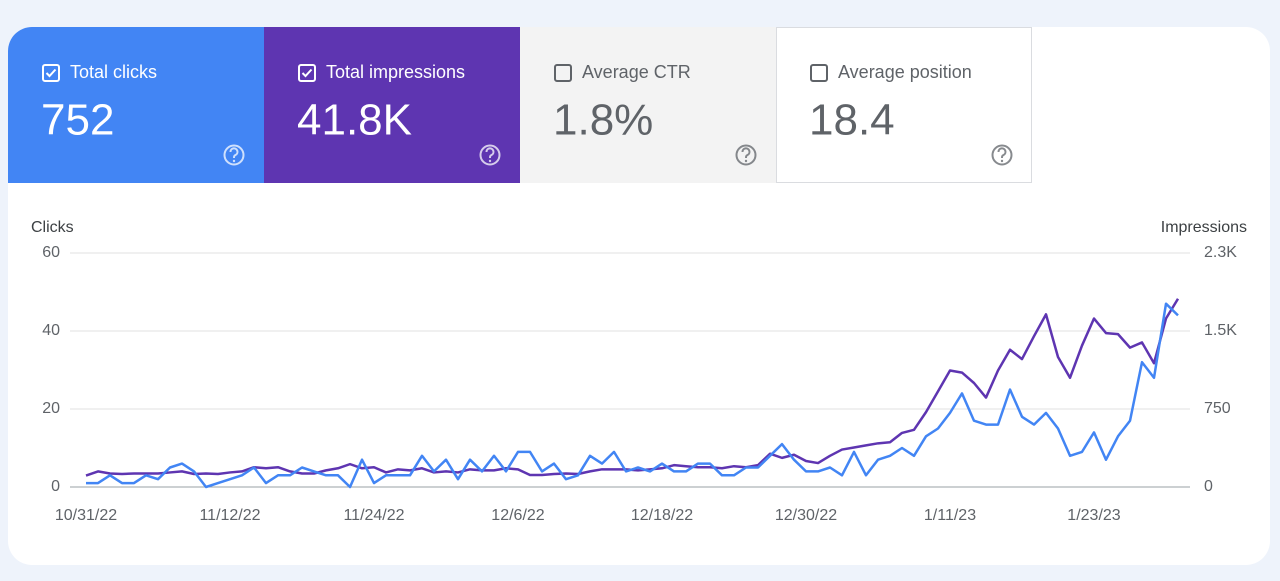 The image size is (1280, 581). What do you see at coordinates (806, 515) in the screenshot?
I see `x-tick-label: 12/30/22` at bounding box center [806, 515].